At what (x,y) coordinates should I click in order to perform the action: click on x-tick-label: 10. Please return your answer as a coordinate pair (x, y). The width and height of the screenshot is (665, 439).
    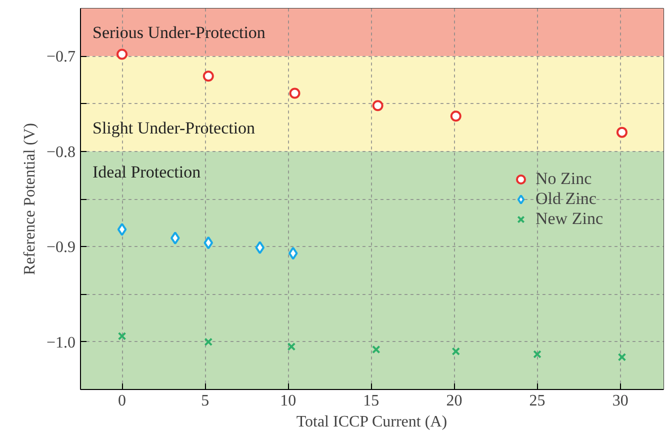
    Looking at the image, I should click on (288, 401).